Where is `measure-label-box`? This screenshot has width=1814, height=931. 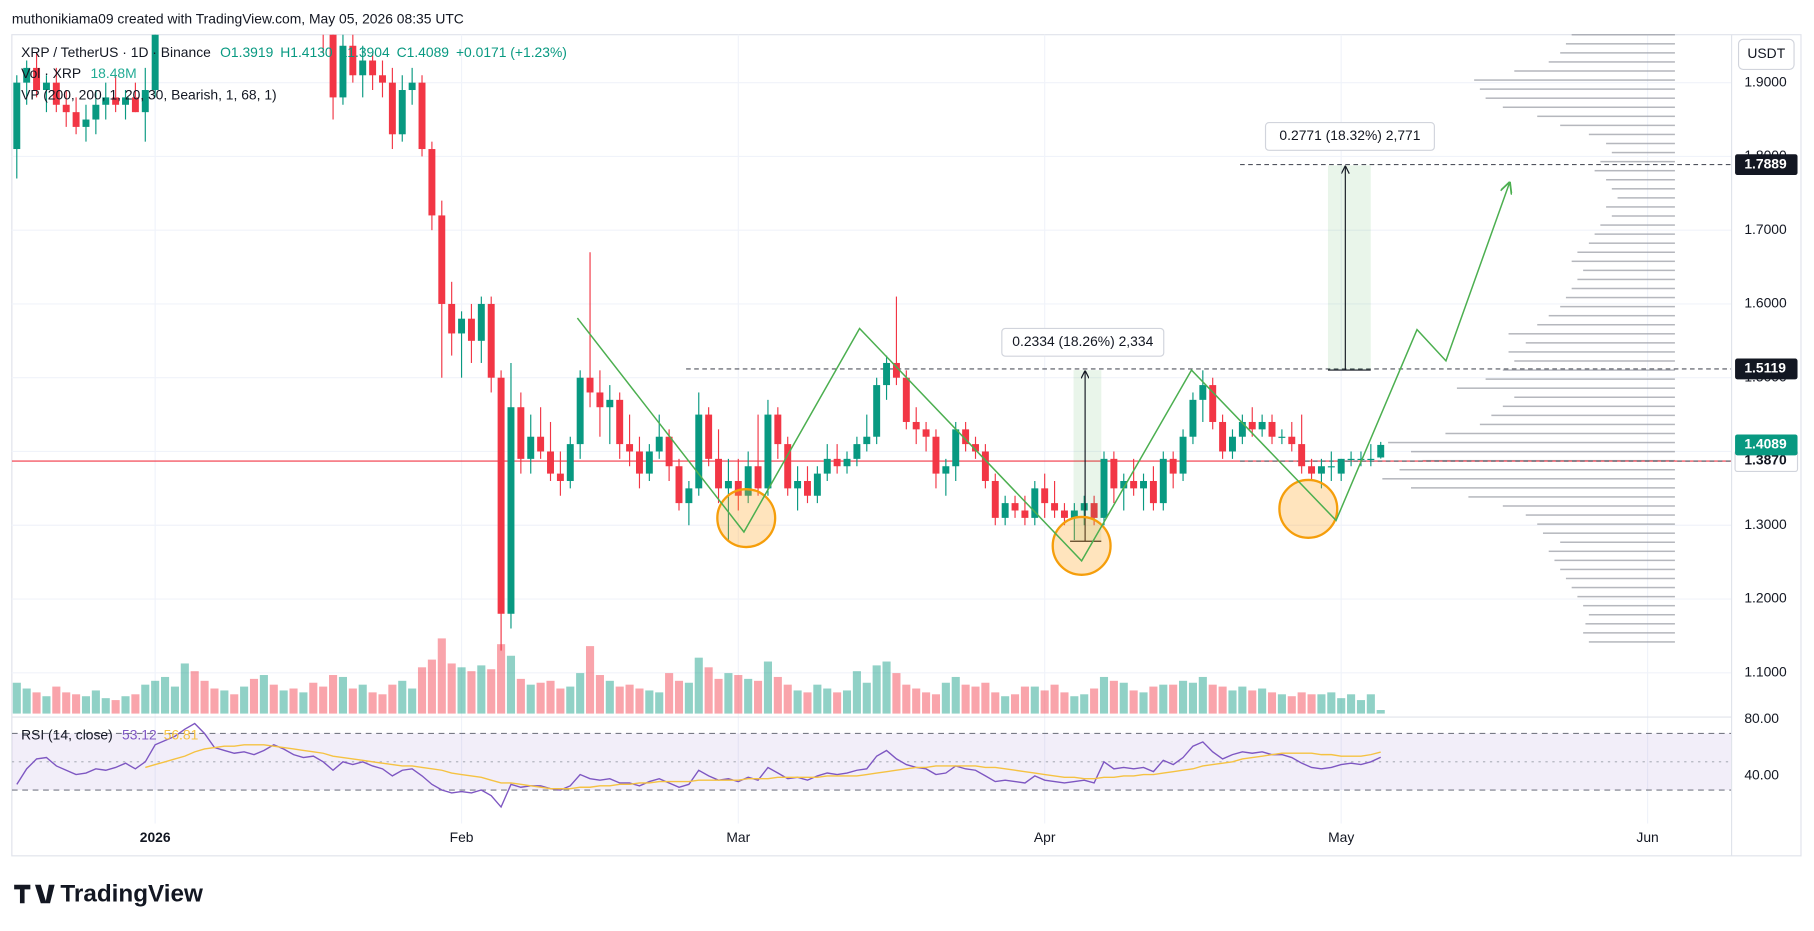
measure-label-box is located at coordinates (1349, 136).